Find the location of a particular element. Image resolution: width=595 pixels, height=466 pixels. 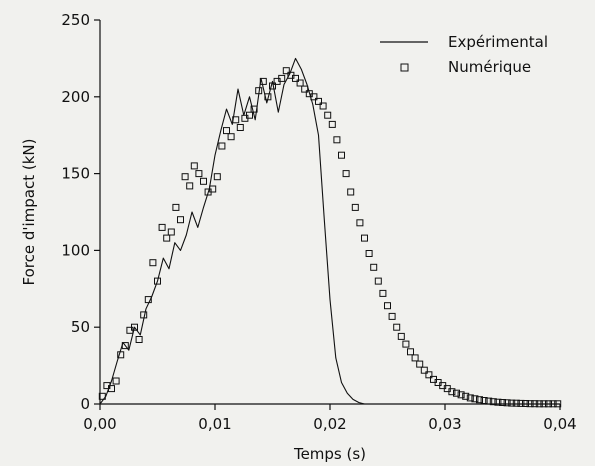

x-tick-label: 0,02 is located at coordinates (329, 424).